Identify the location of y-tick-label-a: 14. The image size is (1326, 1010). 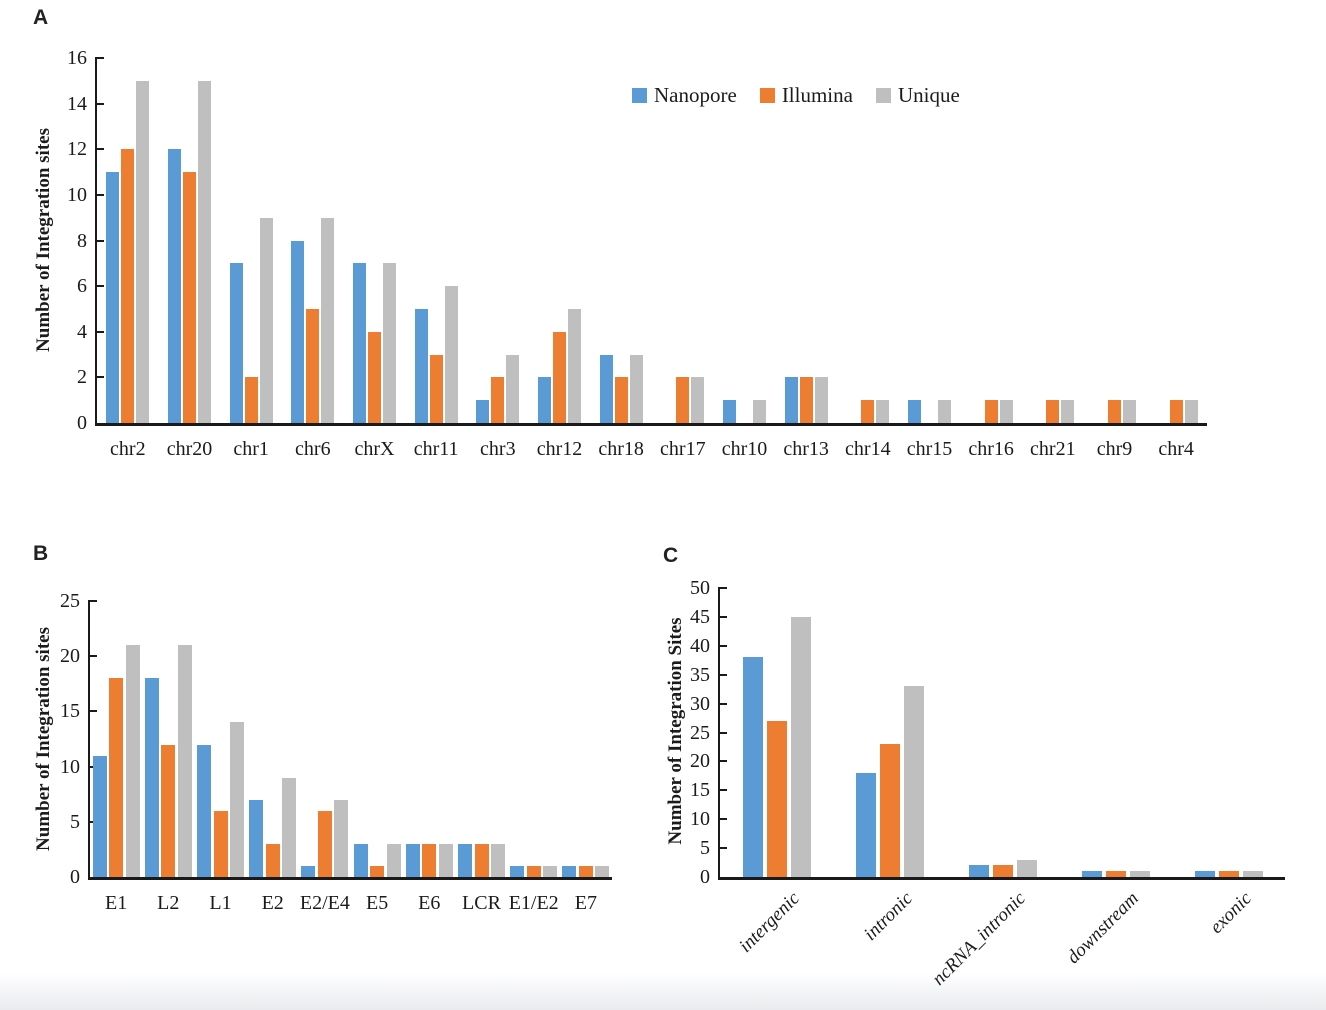
(77, 103).